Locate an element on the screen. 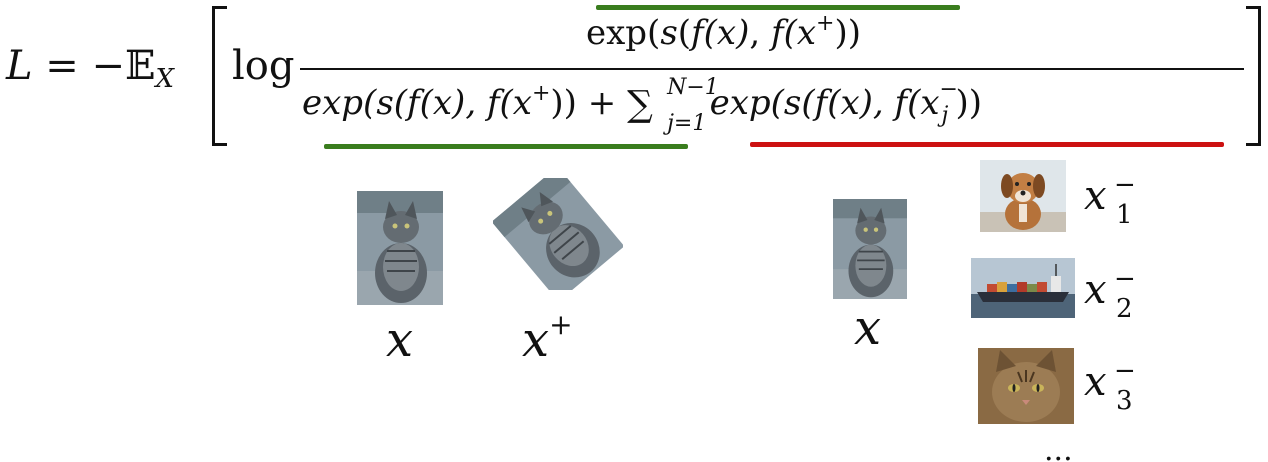  cat-photo-icon is located at coordinates (400, 248).